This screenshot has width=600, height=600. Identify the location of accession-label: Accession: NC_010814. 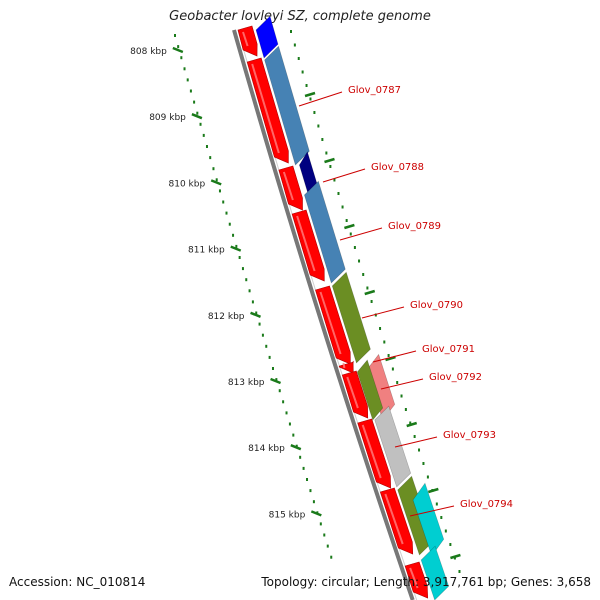
(77, 582).